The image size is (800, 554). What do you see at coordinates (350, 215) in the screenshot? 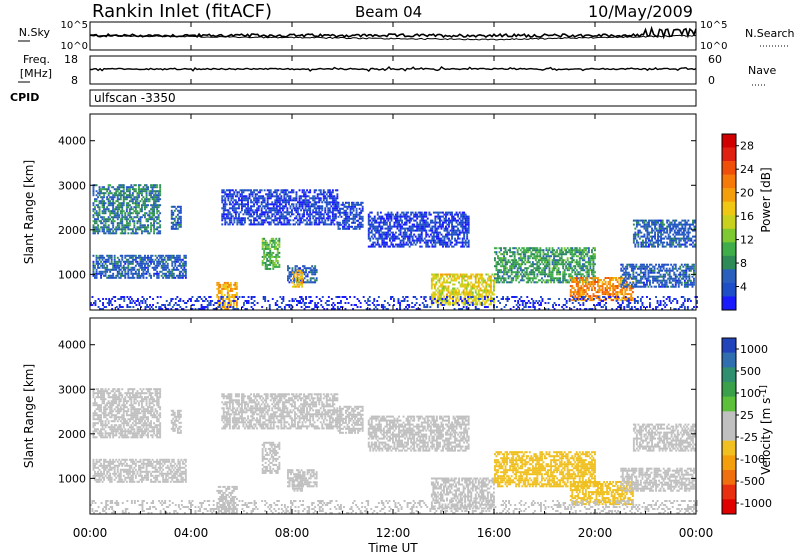
I see `scatter-region` at bounding box center [350, 215].